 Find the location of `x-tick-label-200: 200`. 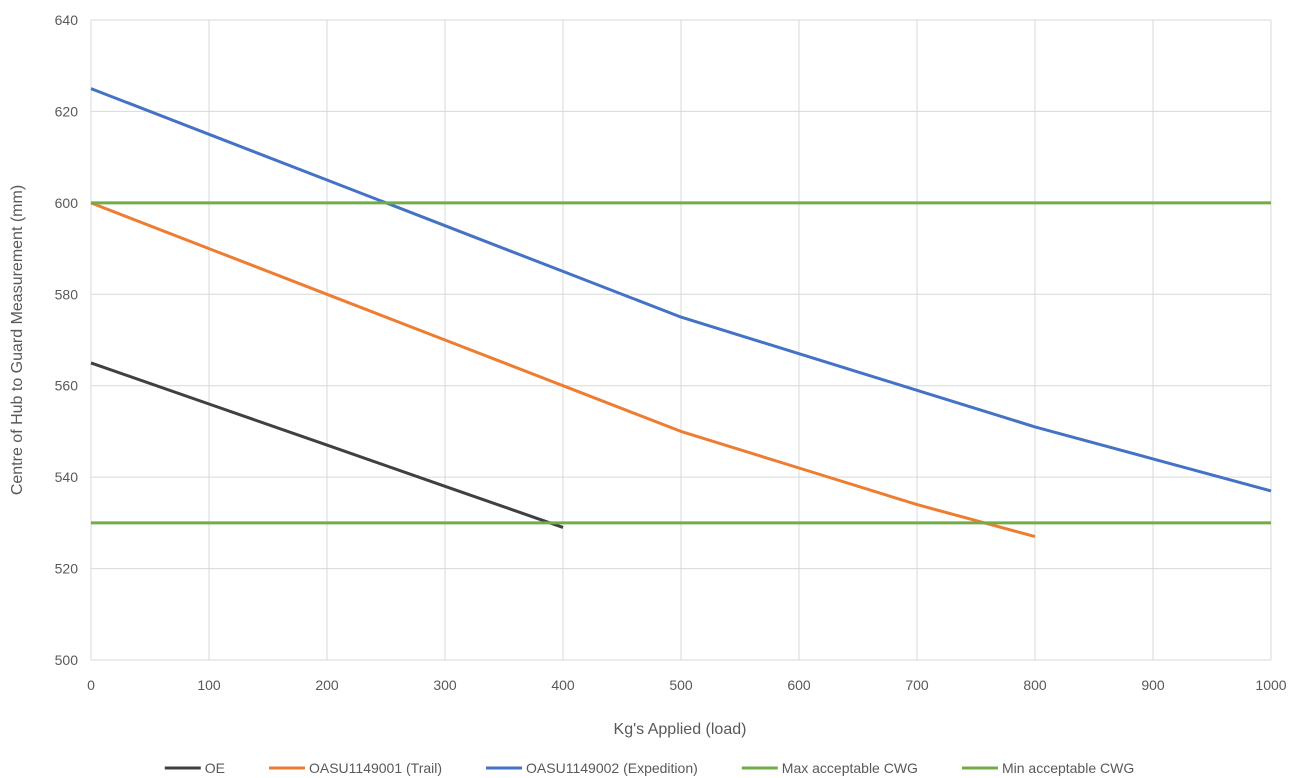

x-tick-label-200: 200 is located at coordinates (327, 685).